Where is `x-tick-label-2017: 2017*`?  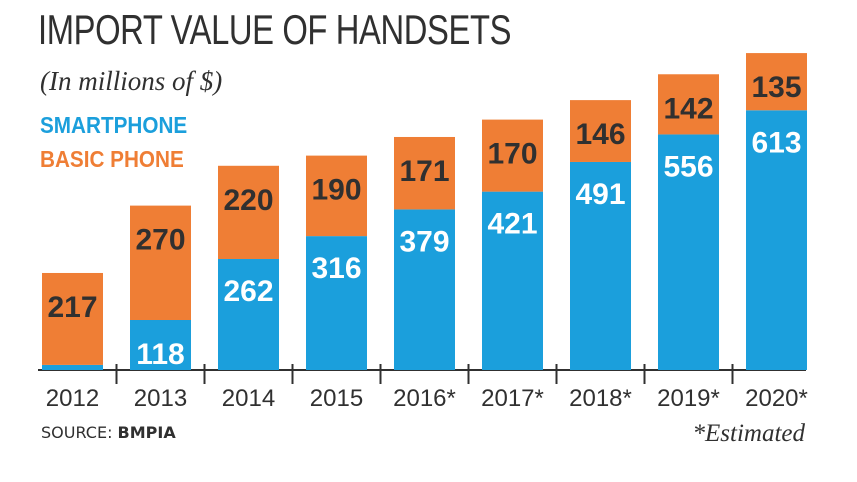
x-tick-label-2017: 2017* is located at coordinates (512, 398).